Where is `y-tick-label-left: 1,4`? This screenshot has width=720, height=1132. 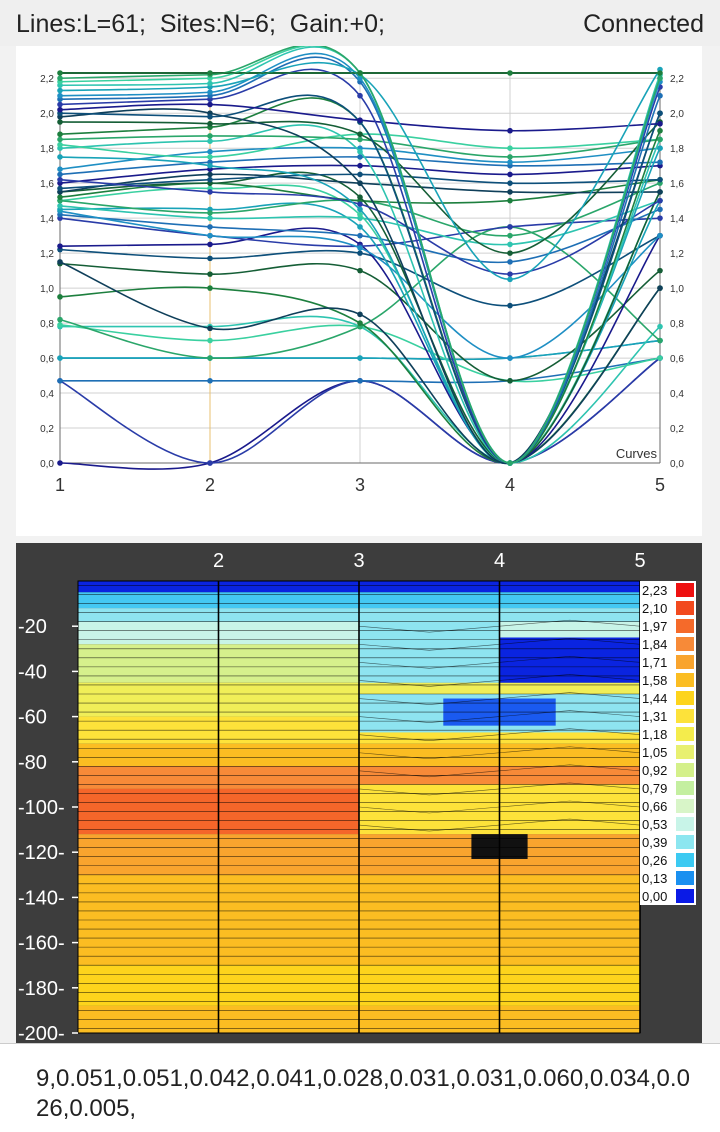
y-tick-label-left: 1,4 is located at coordinates (47, 219).